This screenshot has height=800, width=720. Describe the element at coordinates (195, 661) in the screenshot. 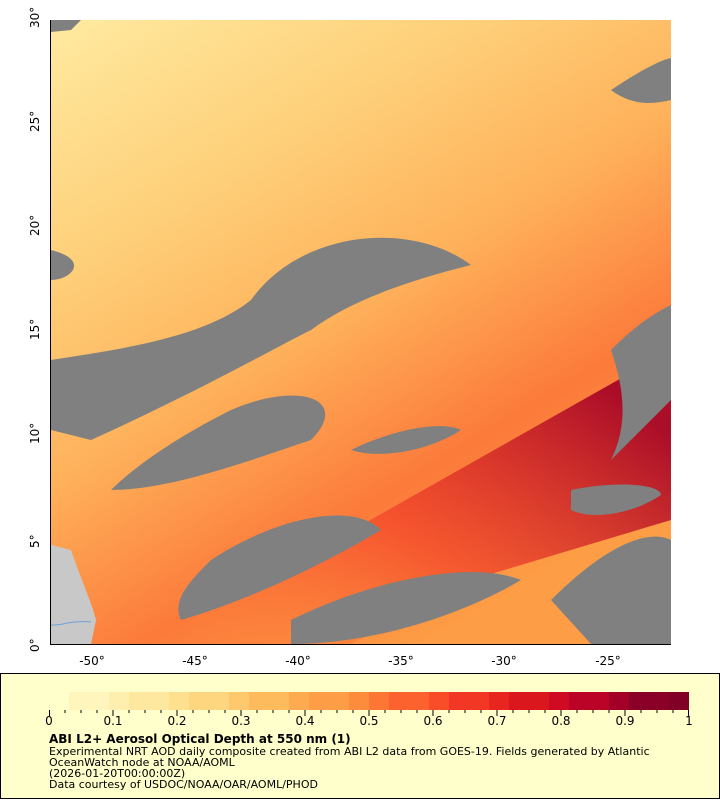

I see `lon-tick: -45°` at that location.